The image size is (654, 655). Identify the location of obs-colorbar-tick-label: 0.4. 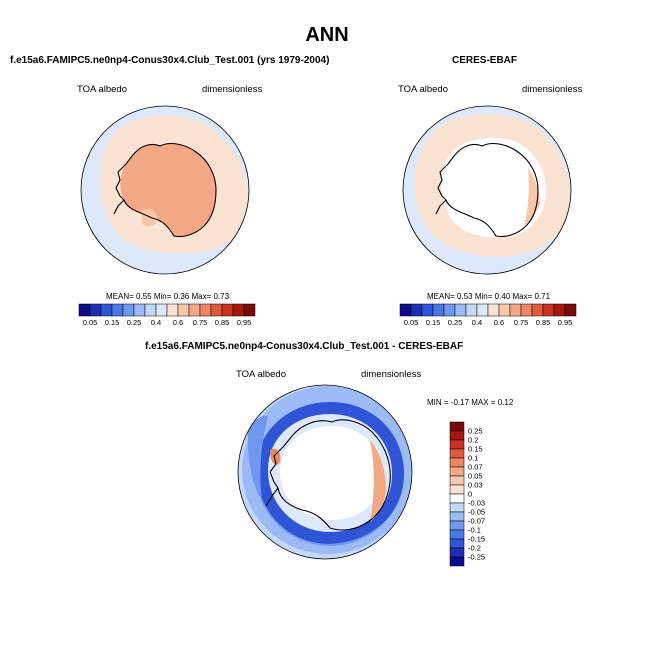
(477, 322).